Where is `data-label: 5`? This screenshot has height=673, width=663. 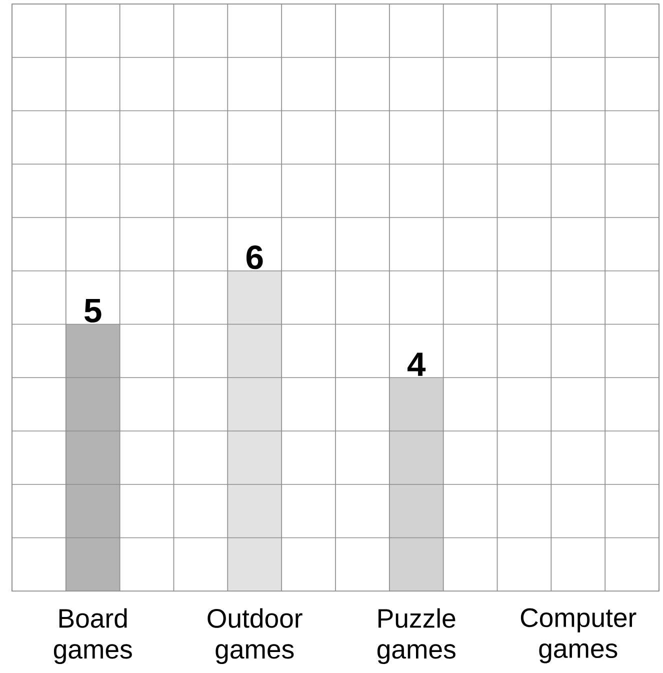
data-label: 5 is located at coordinates (93, 311).